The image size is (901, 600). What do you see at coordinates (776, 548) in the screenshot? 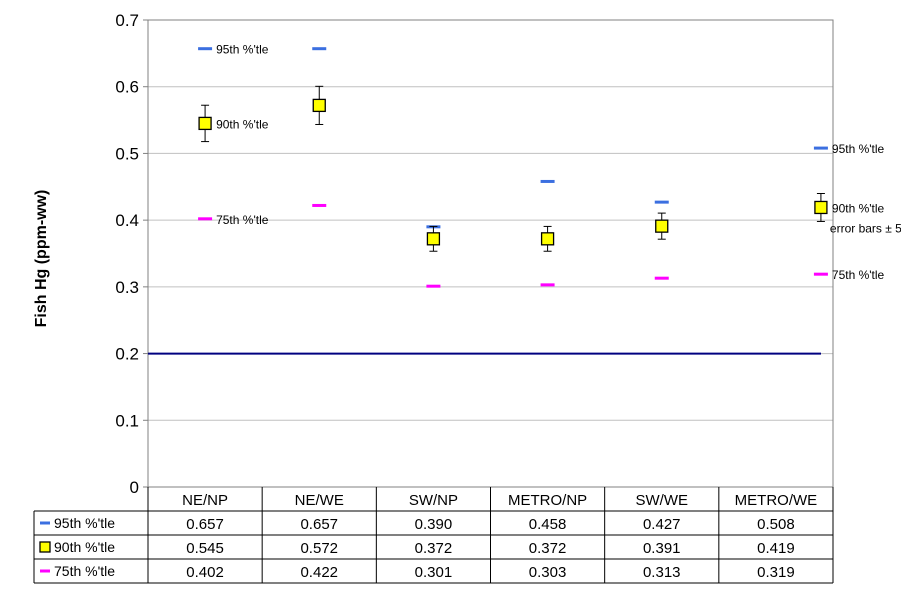
I see `table-cell: 0.419` at bounding box center [776, 548].